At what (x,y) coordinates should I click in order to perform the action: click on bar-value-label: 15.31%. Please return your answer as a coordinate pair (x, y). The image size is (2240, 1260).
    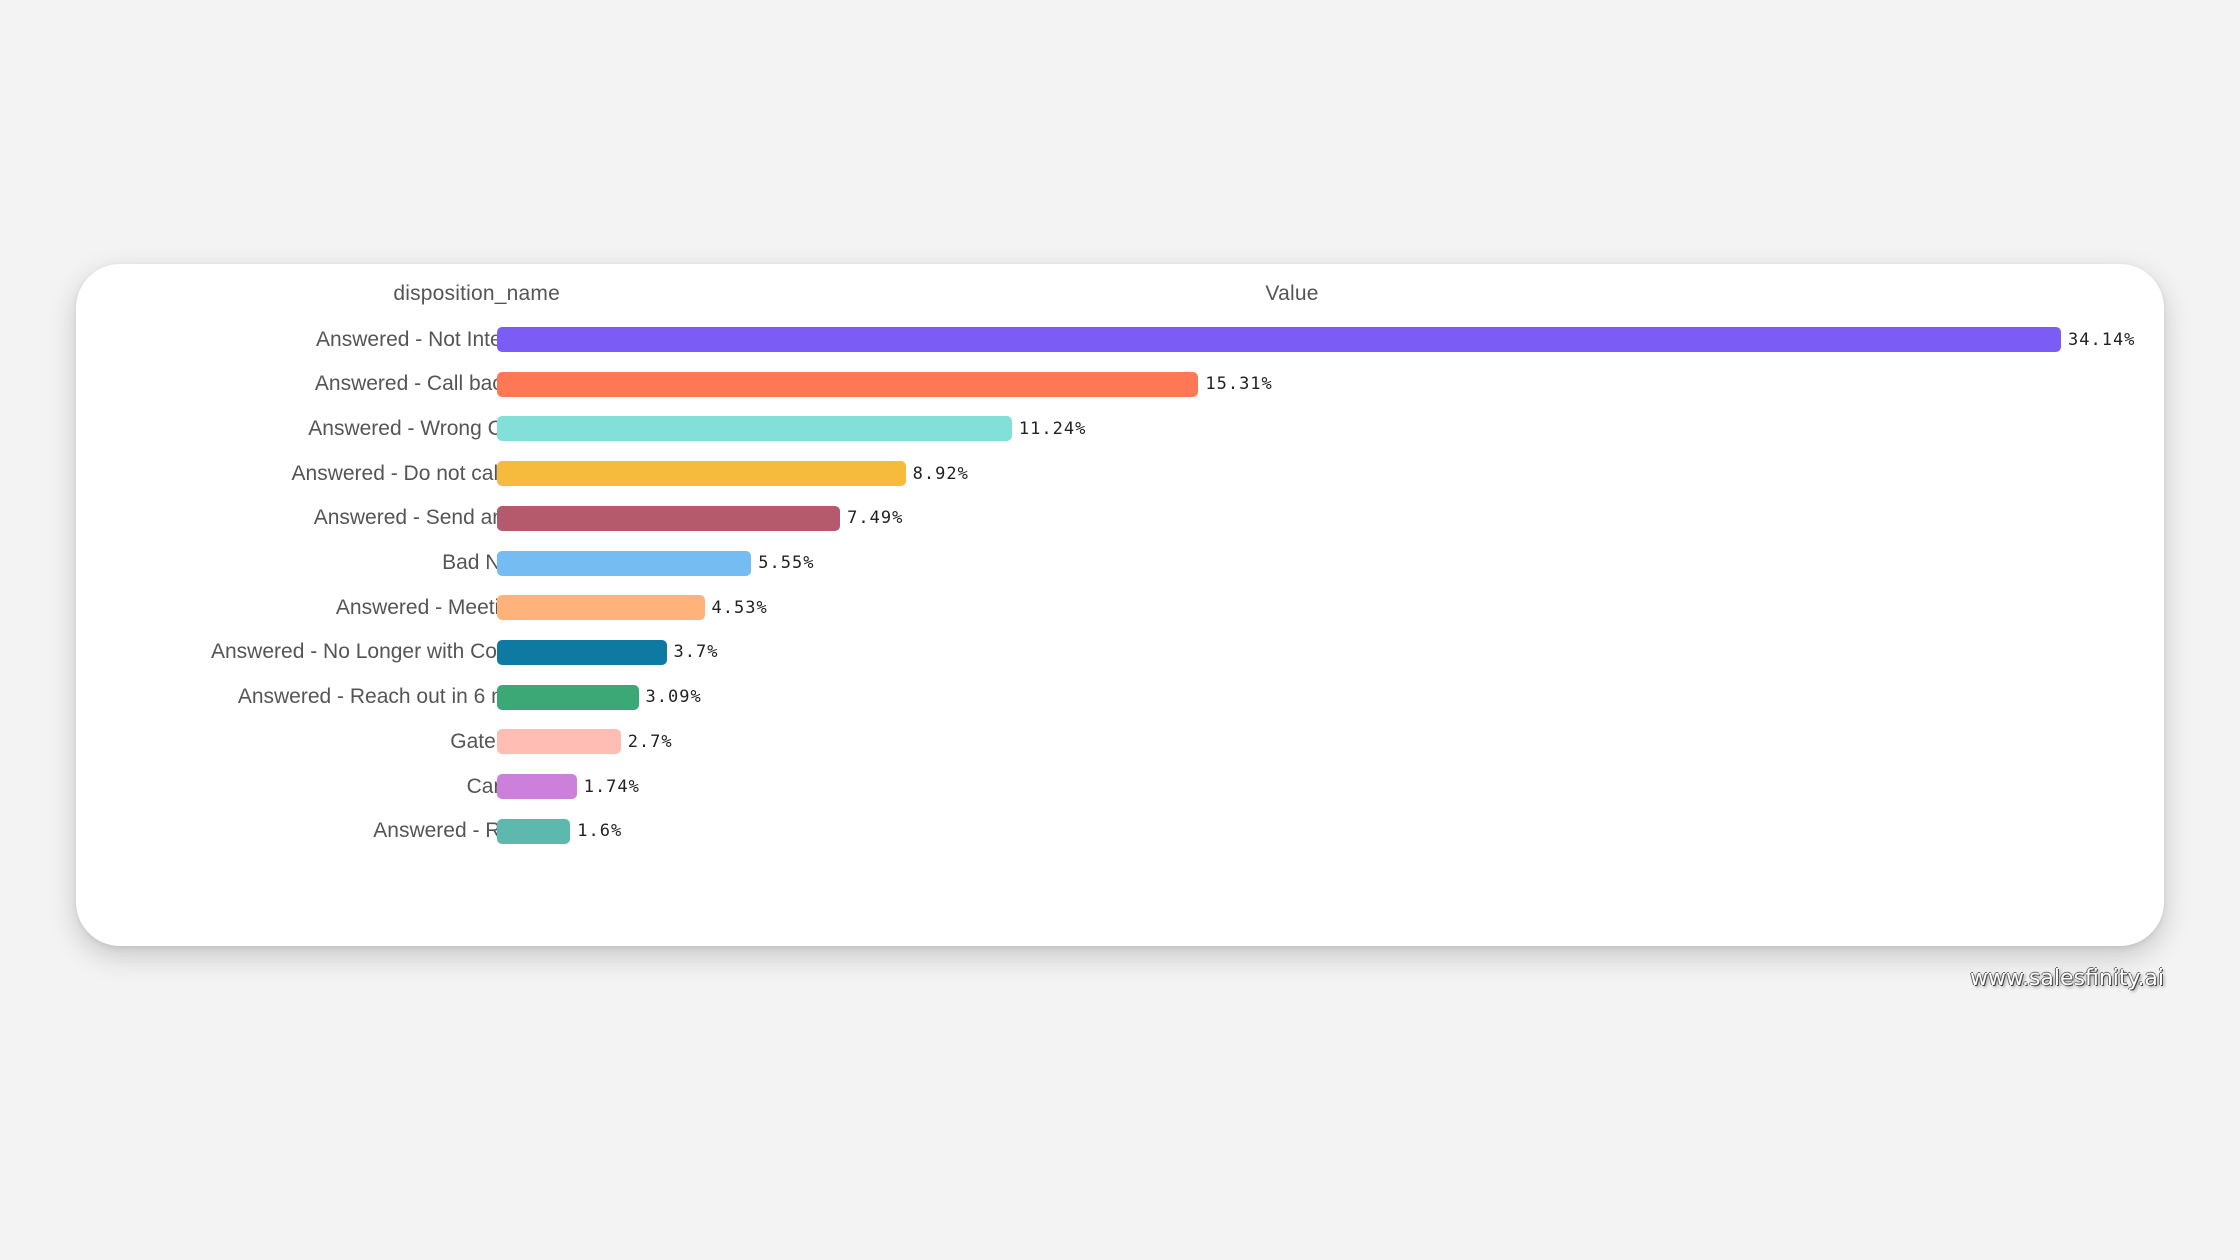
    Looking at the image, I should click on (1239, 384).